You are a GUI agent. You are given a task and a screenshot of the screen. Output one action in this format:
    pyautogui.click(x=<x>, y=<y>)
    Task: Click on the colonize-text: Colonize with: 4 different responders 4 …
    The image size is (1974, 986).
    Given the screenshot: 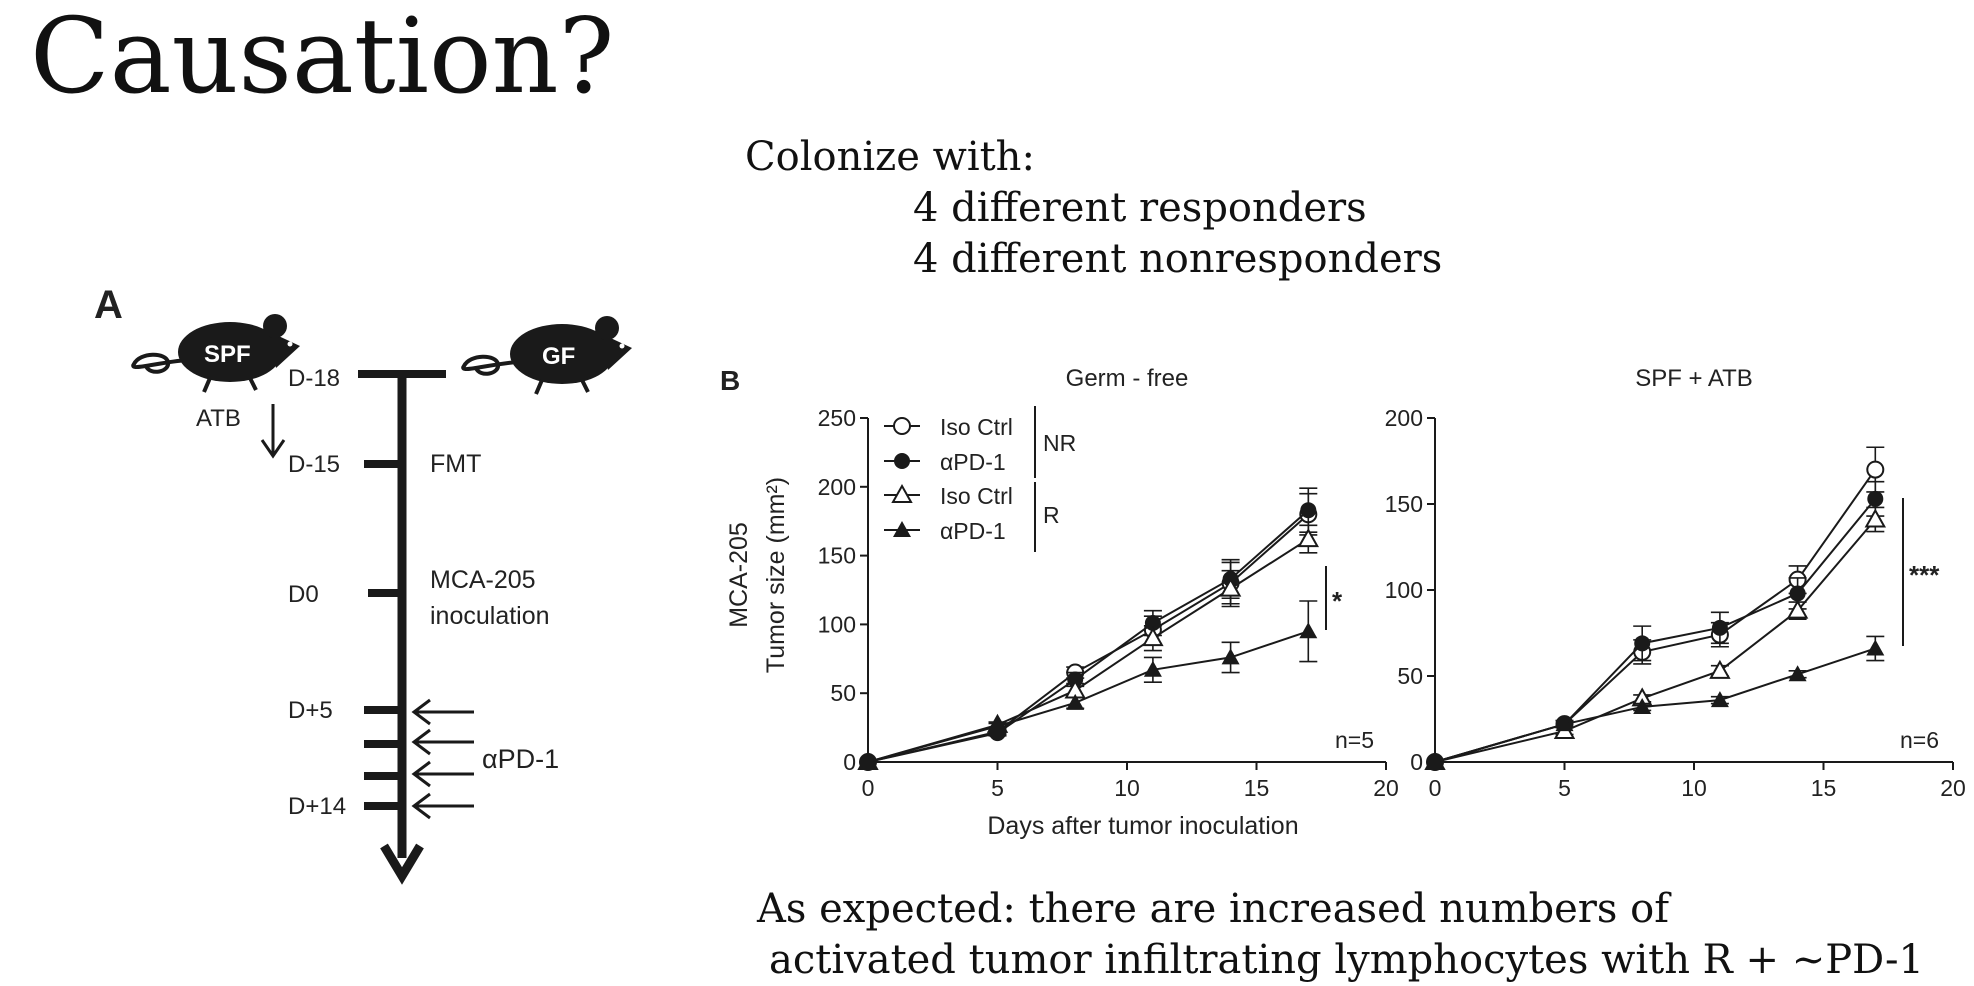 What is the action you would take?
    pyautogui.click(x=1093, y=208)
    